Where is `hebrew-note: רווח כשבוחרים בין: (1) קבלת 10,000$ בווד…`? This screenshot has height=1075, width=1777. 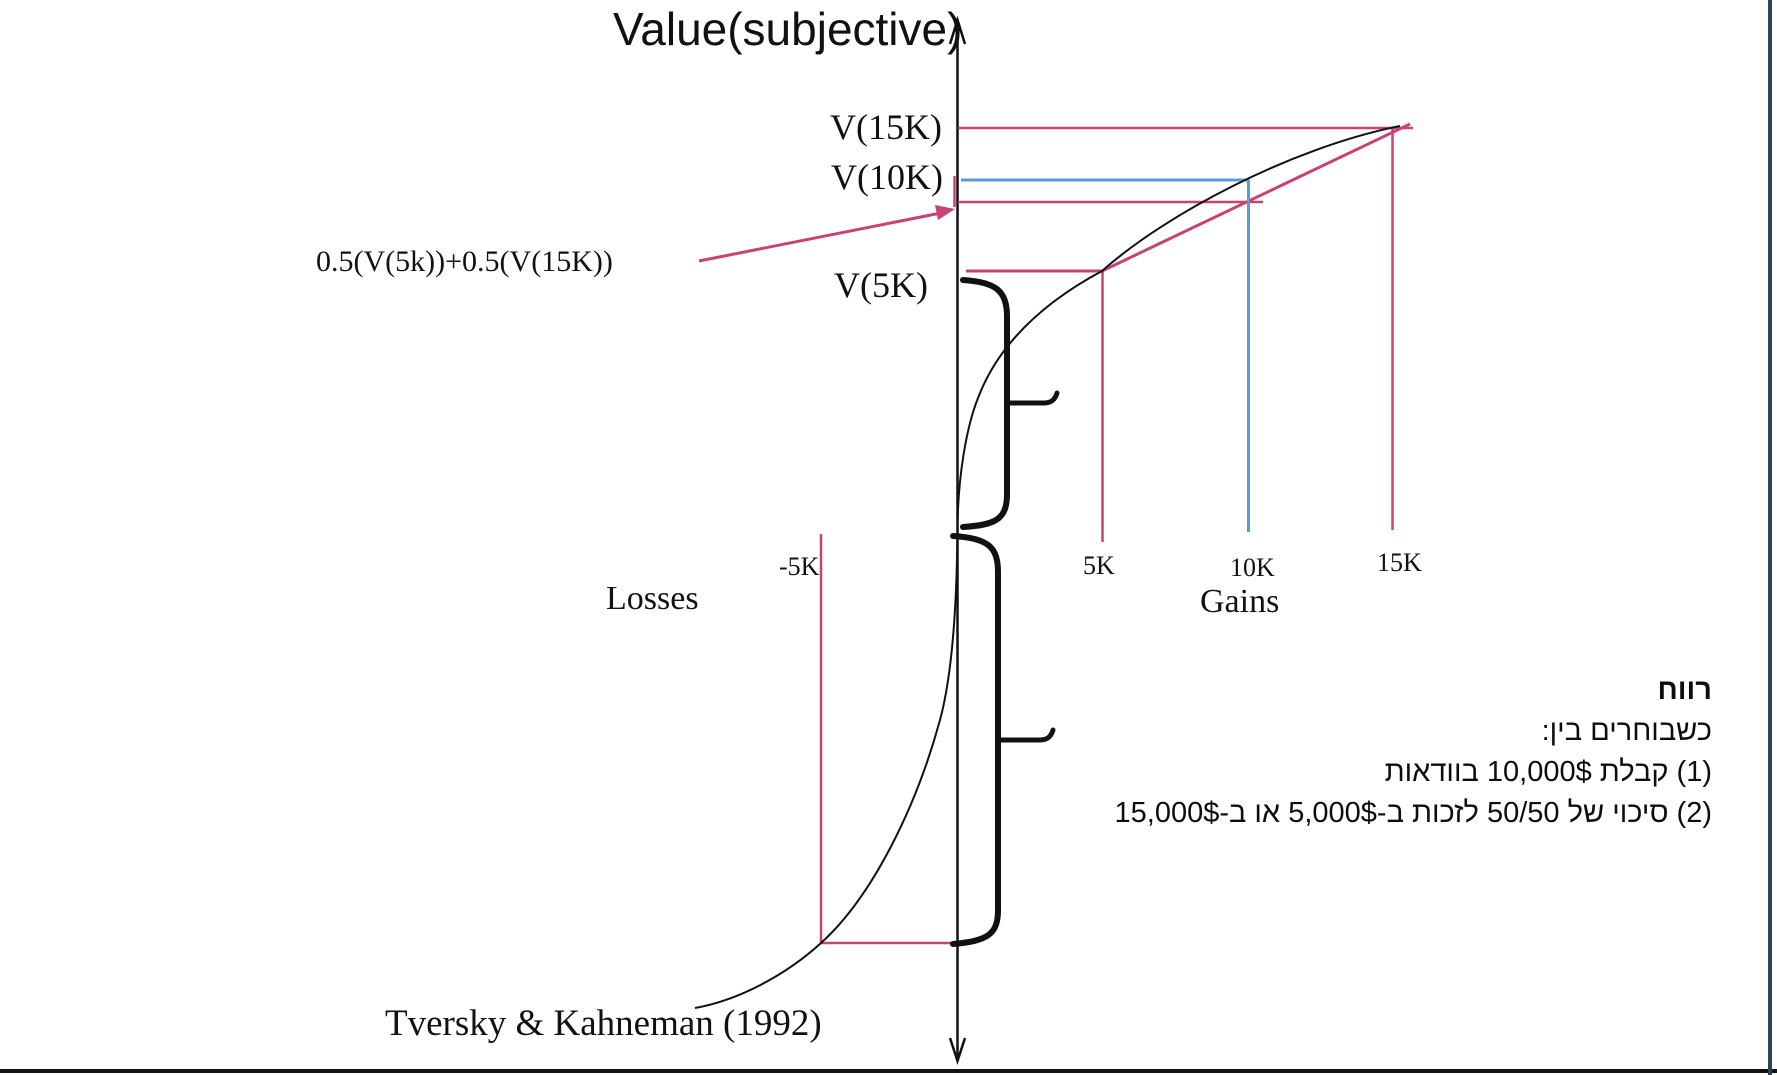 hebrew-note: רווח כשבוחרים בין: (1) קבלת 10,000$ בווד… is located at coordinates (1414, 752).